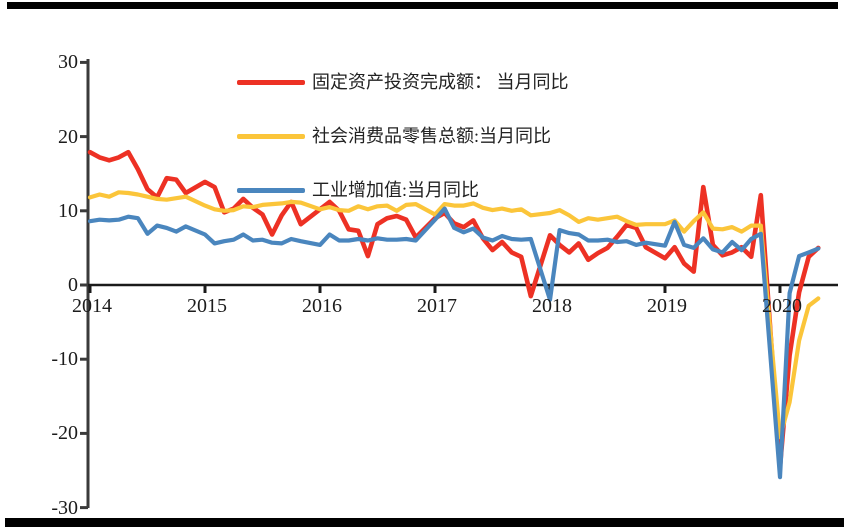  What do you see at coordinates (68, 210) in the screenshot?
I see `y-tick-label-10: 10` at bounding box center [68, 210].